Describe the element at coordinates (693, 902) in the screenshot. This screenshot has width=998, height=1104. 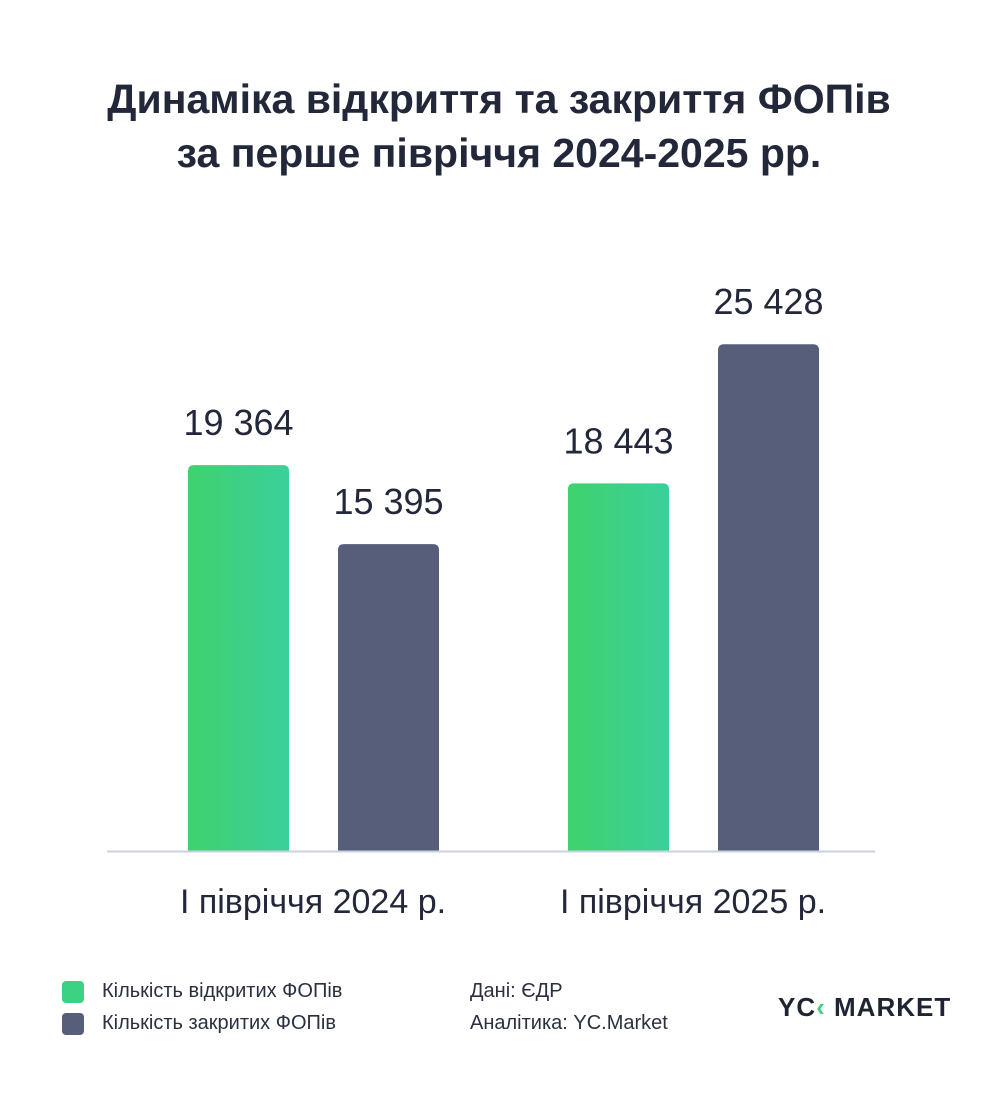
I see `category-label: І півріччя 2025 р.` at that location.